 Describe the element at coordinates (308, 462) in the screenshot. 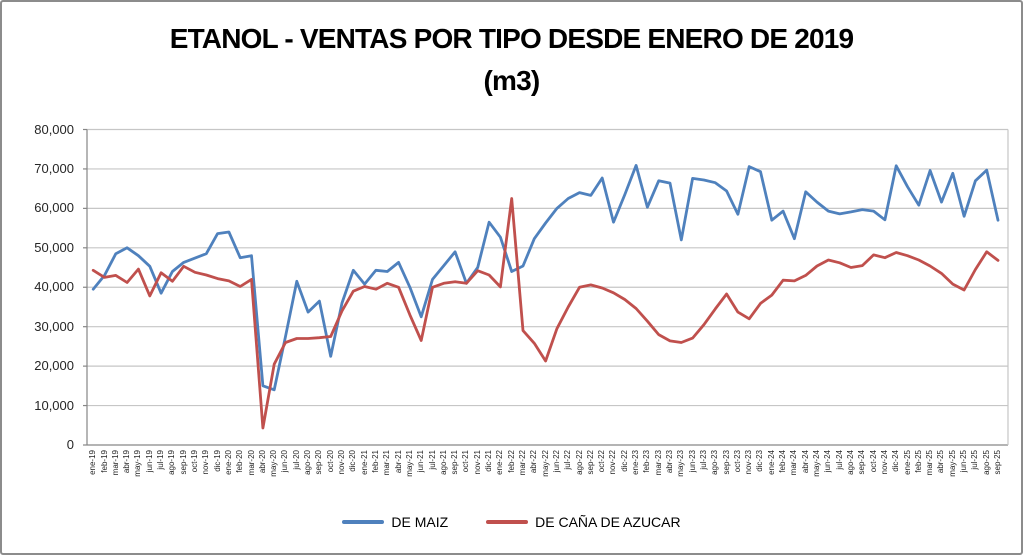

I see `x-tick-label: ago-20` at that location.